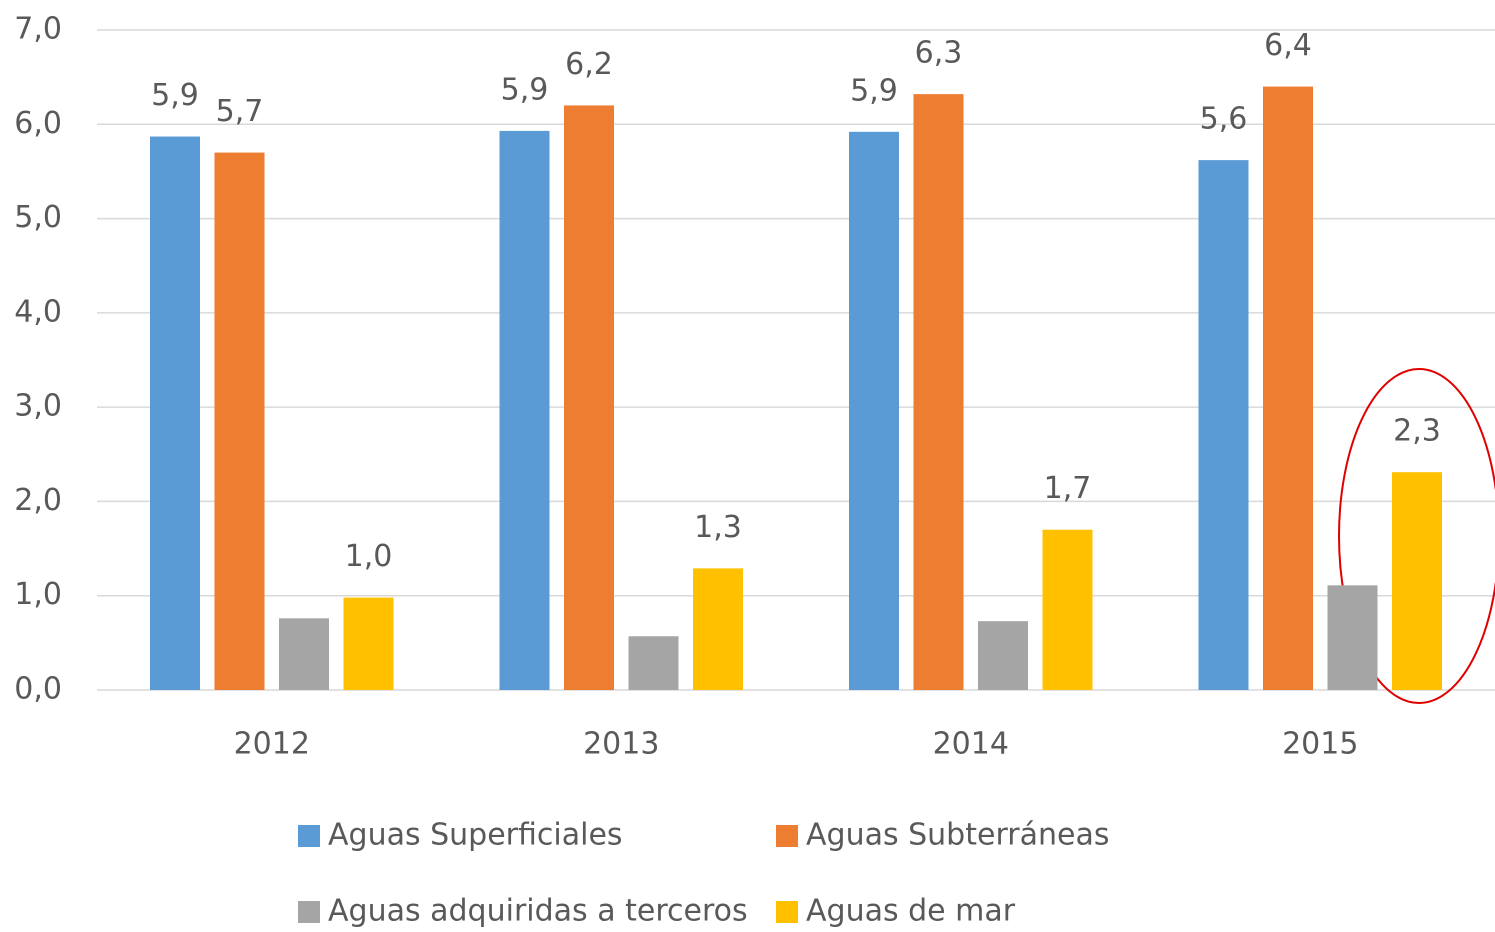 The height and width of the screenshot is (932, 1495). What do you see at coordinates (272, 744) in the screenshot?
I see `x-tick-label: 2012` at bounding box center [272, 744].